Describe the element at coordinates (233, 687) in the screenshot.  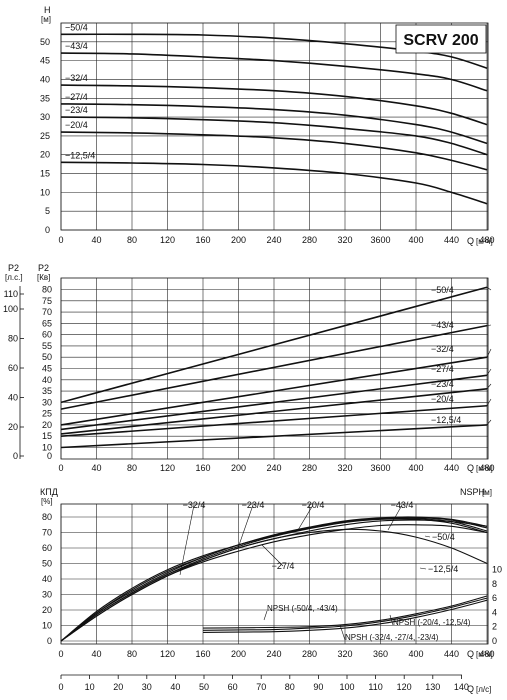
I see `ls-x-tick: 60` at that location.